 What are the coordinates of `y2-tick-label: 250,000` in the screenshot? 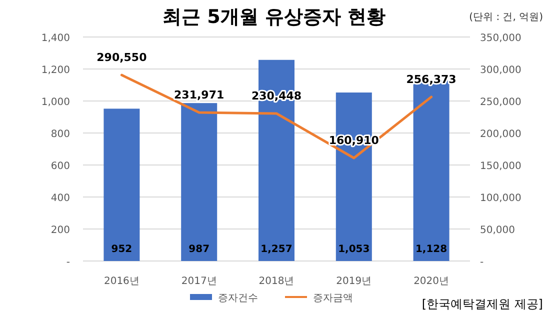 It's located at (501, 102).